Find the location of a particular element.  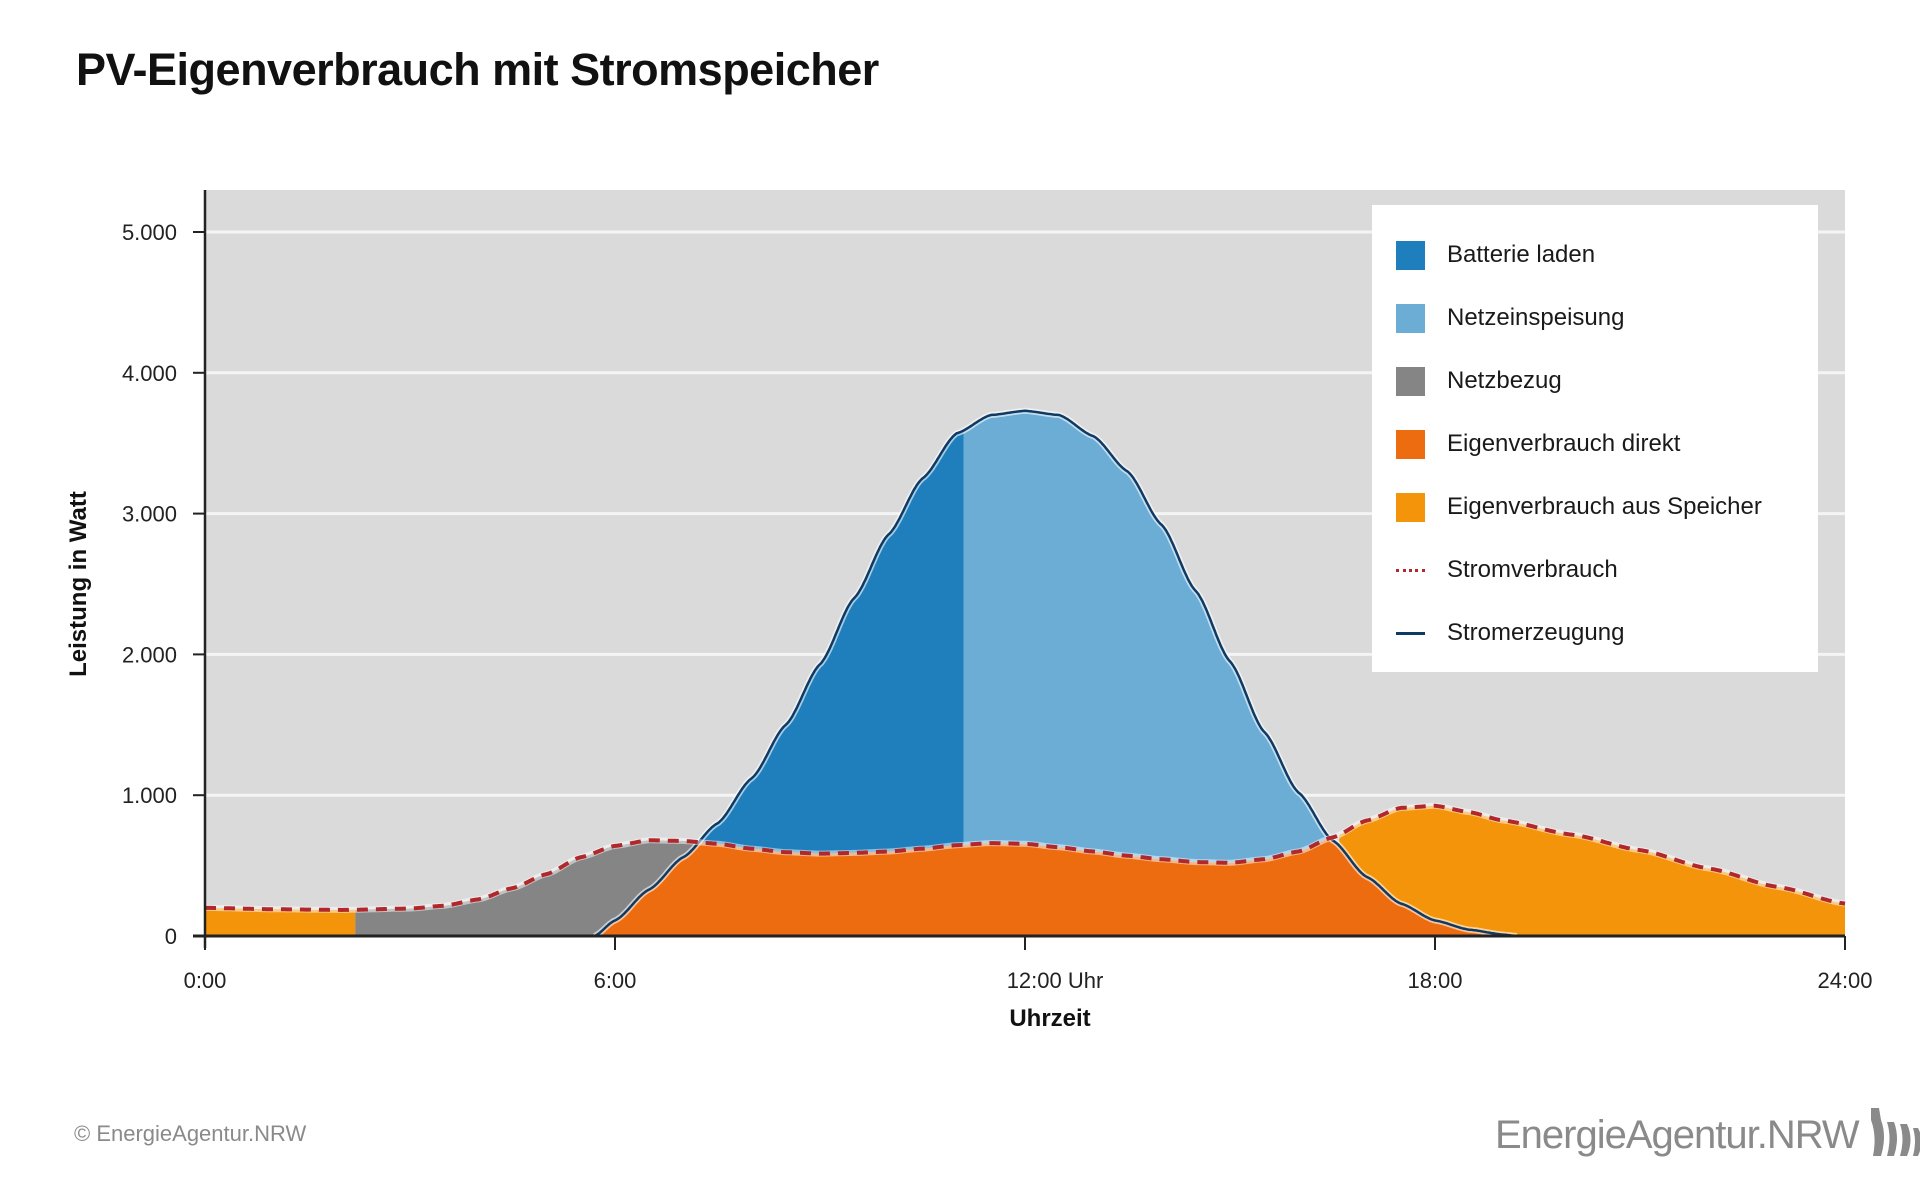

y-tick-label: 3.000 is located at coordinates (149, 514).